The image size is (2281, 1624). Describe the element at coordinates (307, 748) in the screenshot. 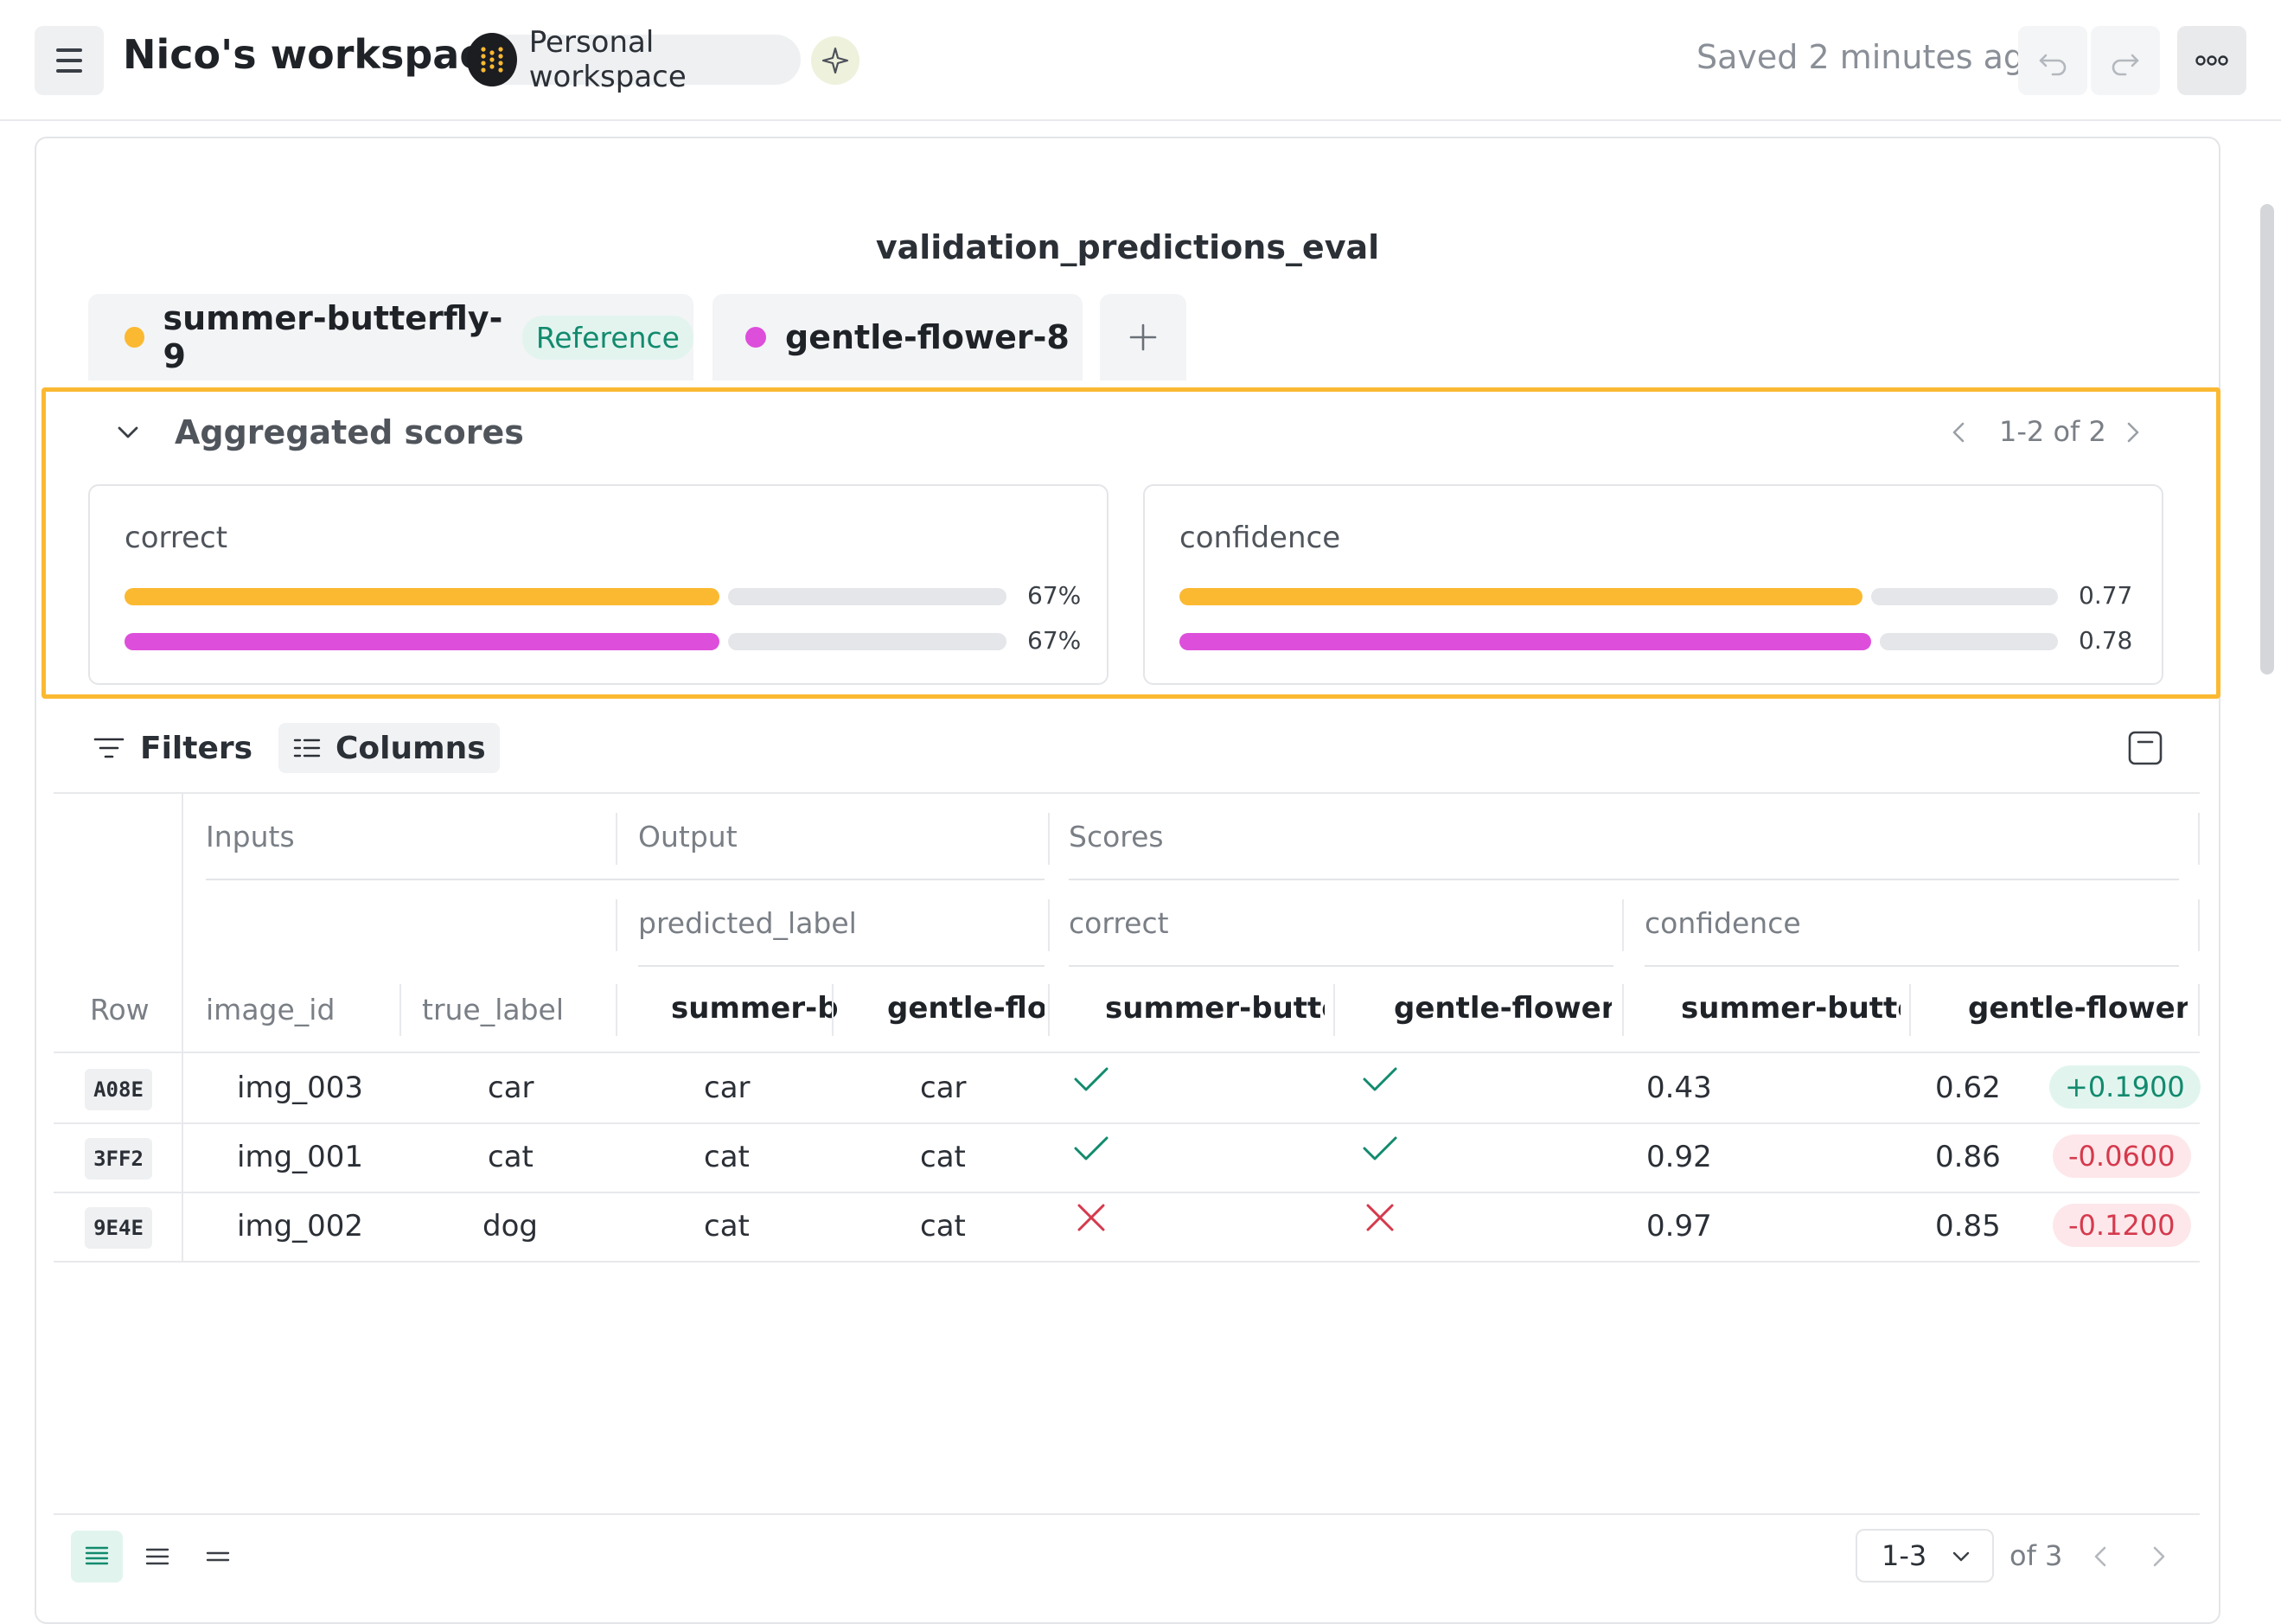

I see `columns-icon` at that location.